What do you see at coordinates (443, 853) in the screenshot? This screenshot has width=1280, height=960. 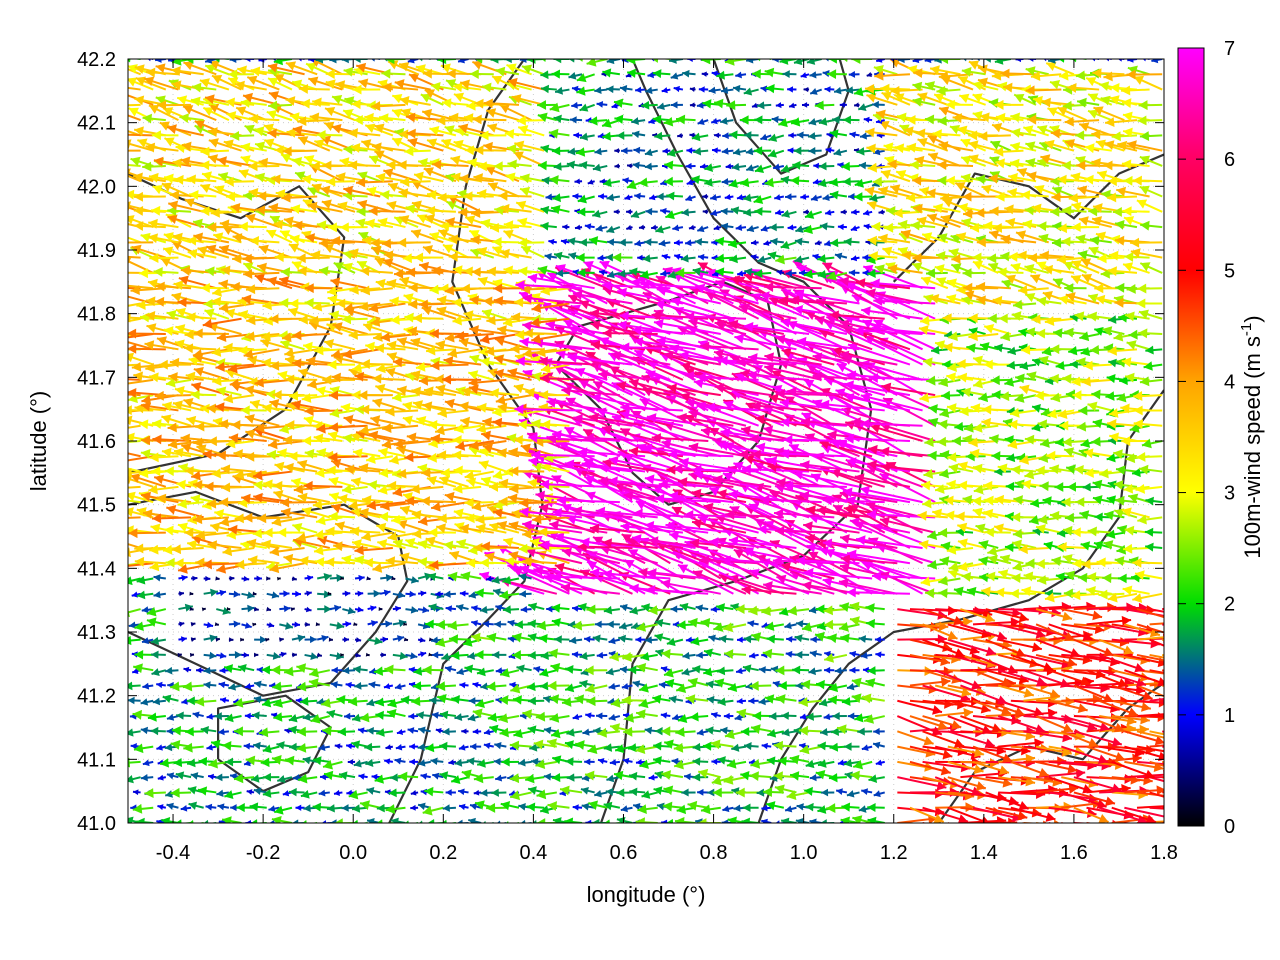 I see `x-tick-label: 0.2` at bounding box center [443, 853].